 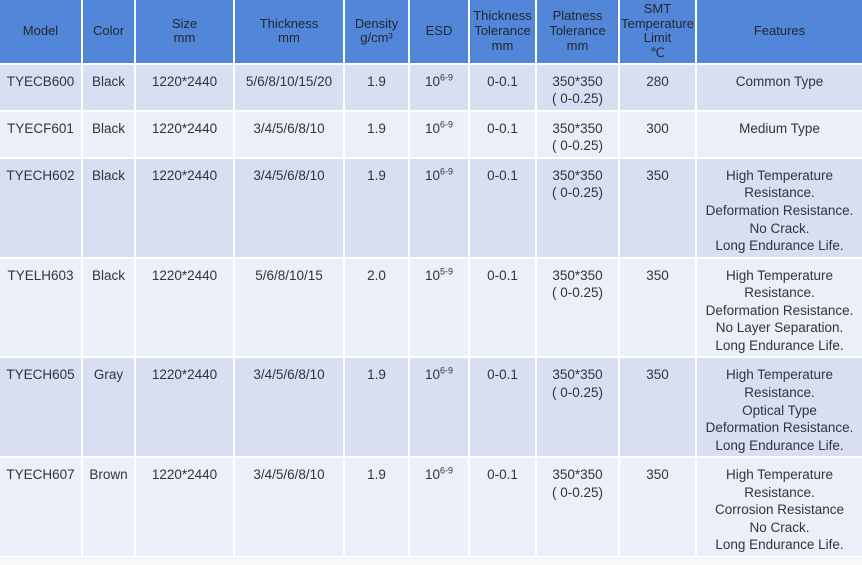 What do you see at coordinates (109, 32) in the screenshot?
I see `column-header-color: Color` at bounding box center [109, 32].